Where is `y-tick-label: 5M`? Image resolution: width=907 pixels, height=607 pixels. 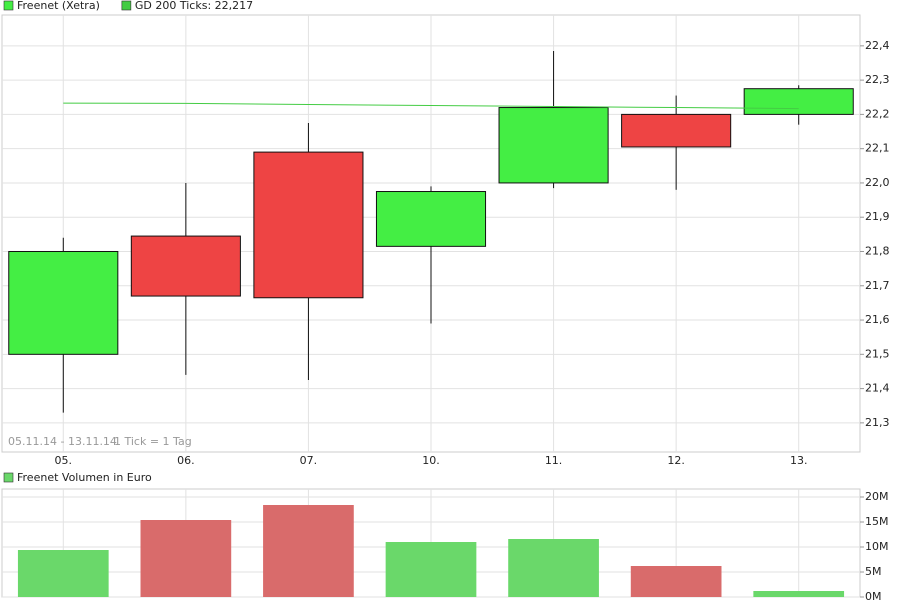 y-tick-label: 5M is located at coordinates (873, 571).